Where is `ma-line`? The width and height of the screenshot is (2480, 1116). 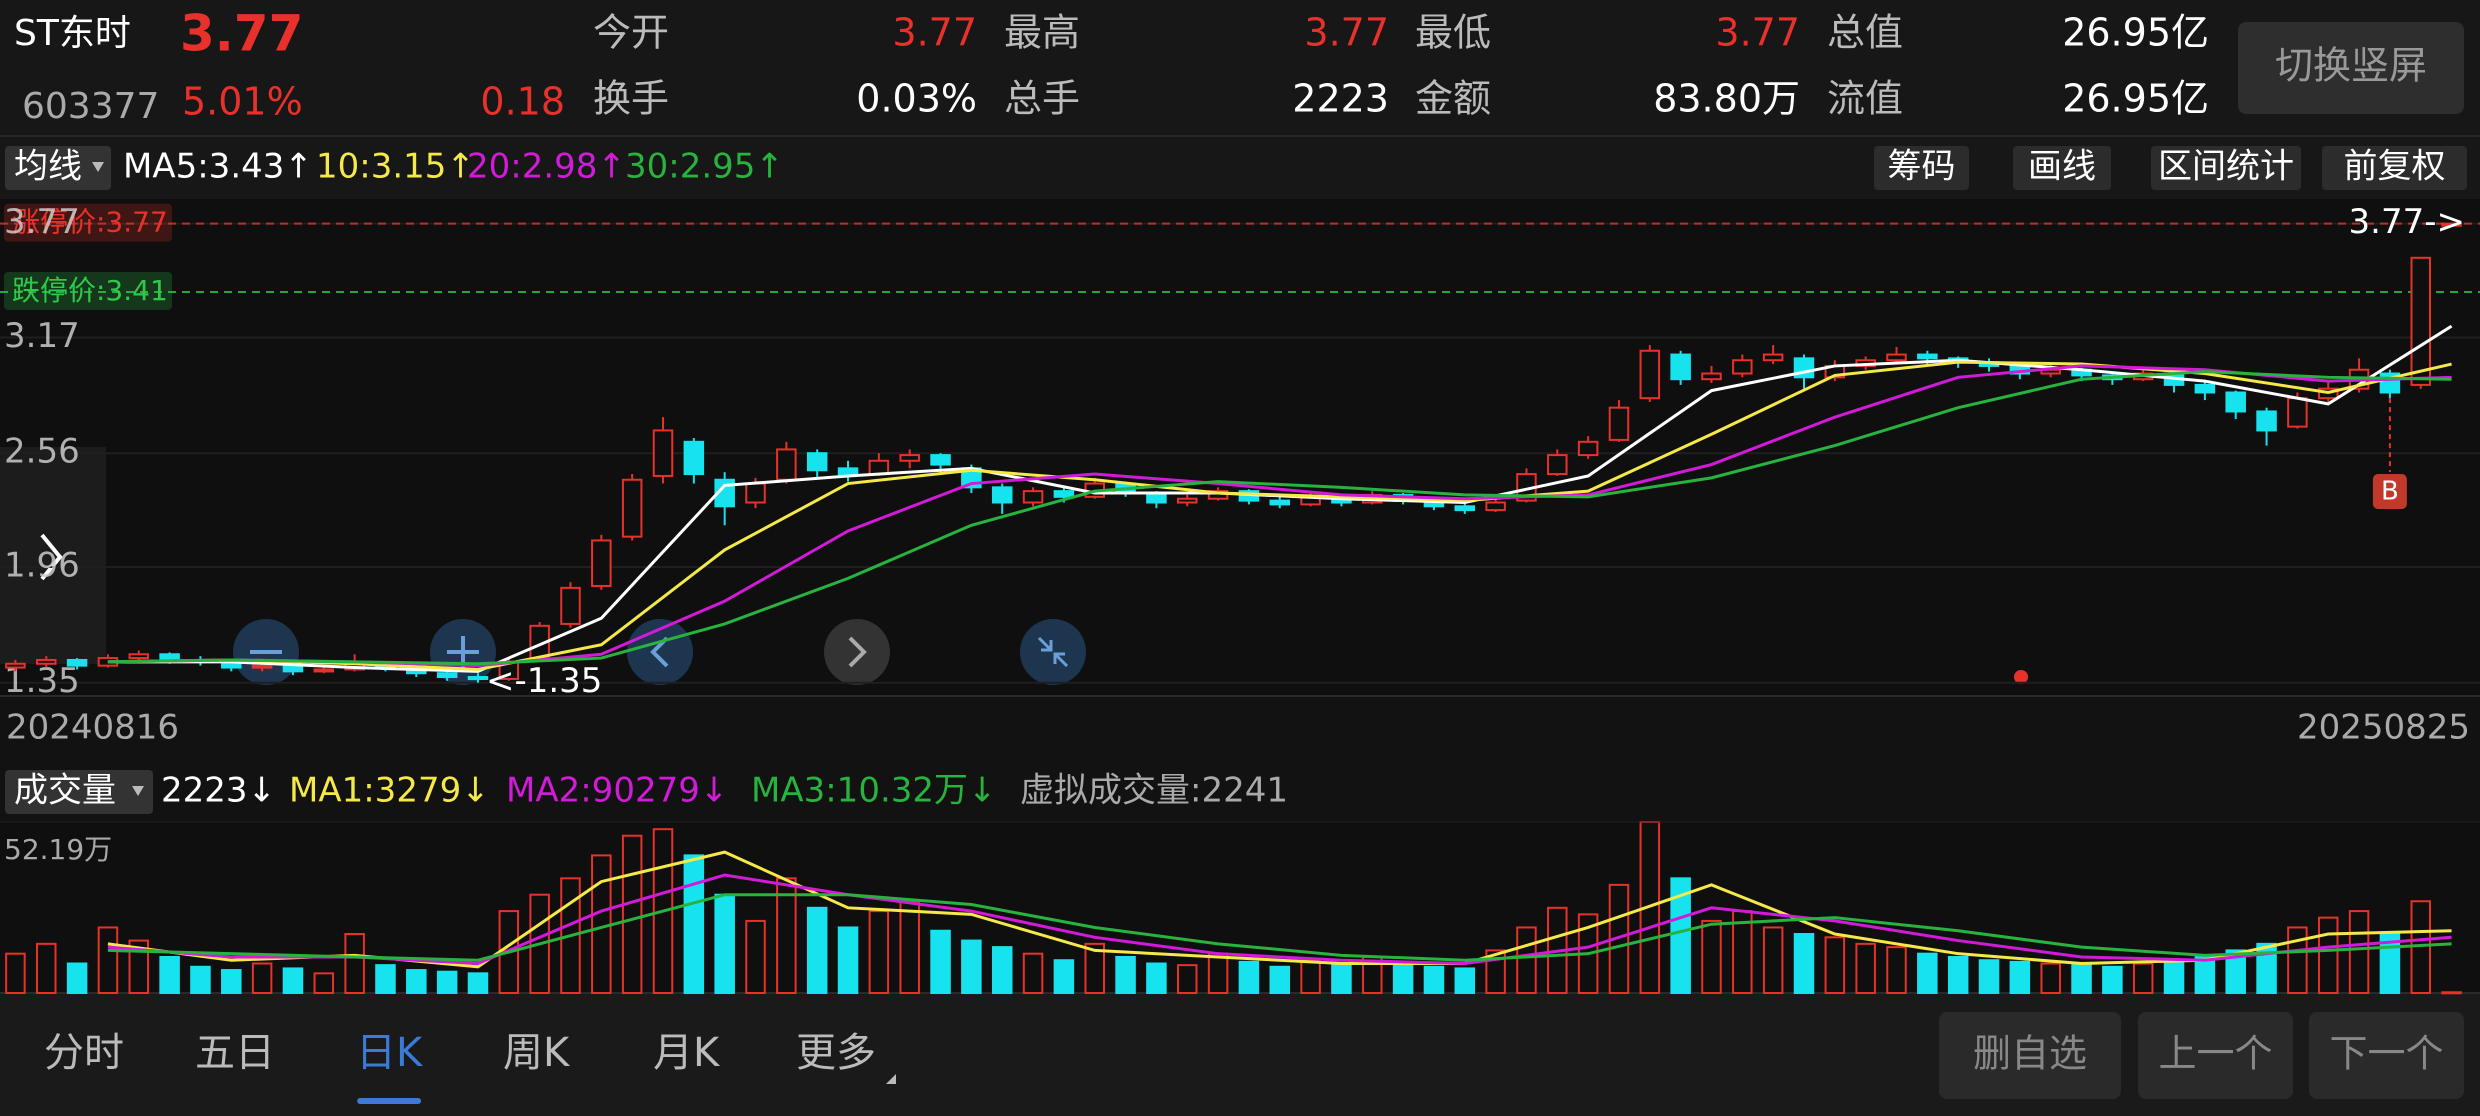
ma-line is located at coordinates (1279, 909).